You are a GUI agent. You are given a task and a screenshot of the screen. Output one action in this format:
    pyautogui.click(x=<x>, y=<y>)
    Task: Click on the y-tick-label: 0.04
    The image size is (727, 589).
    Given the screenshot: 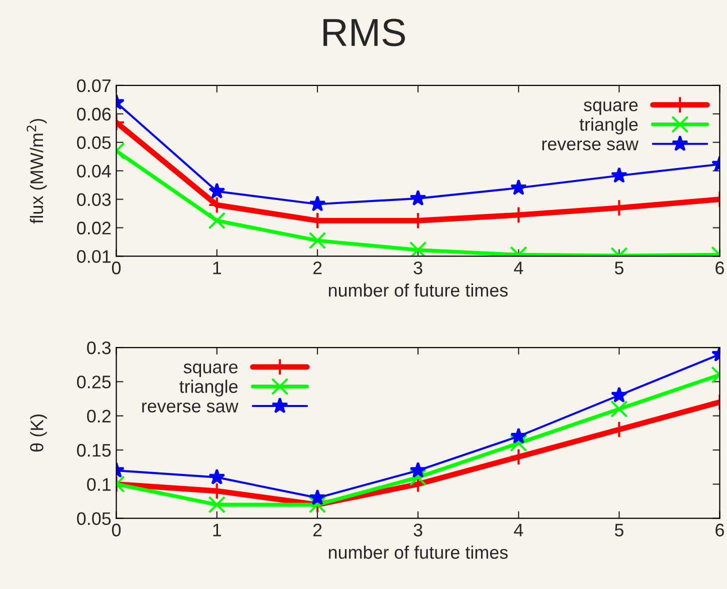 What is the action you would take?
    pyautogui.click(x=94, y=171)
    